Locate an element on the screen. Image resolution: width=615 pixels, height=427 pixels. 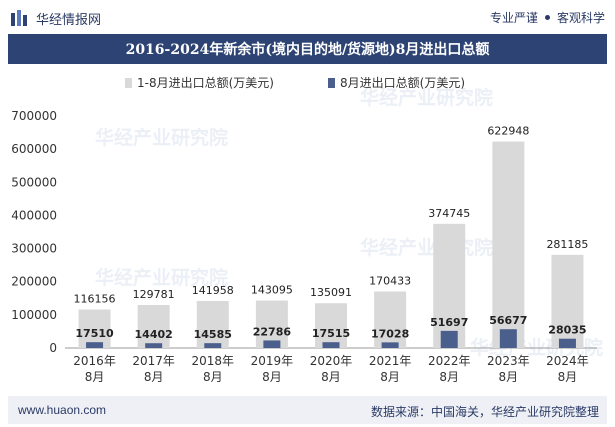
legend-swatch-total is located at coordinates (128, 83).